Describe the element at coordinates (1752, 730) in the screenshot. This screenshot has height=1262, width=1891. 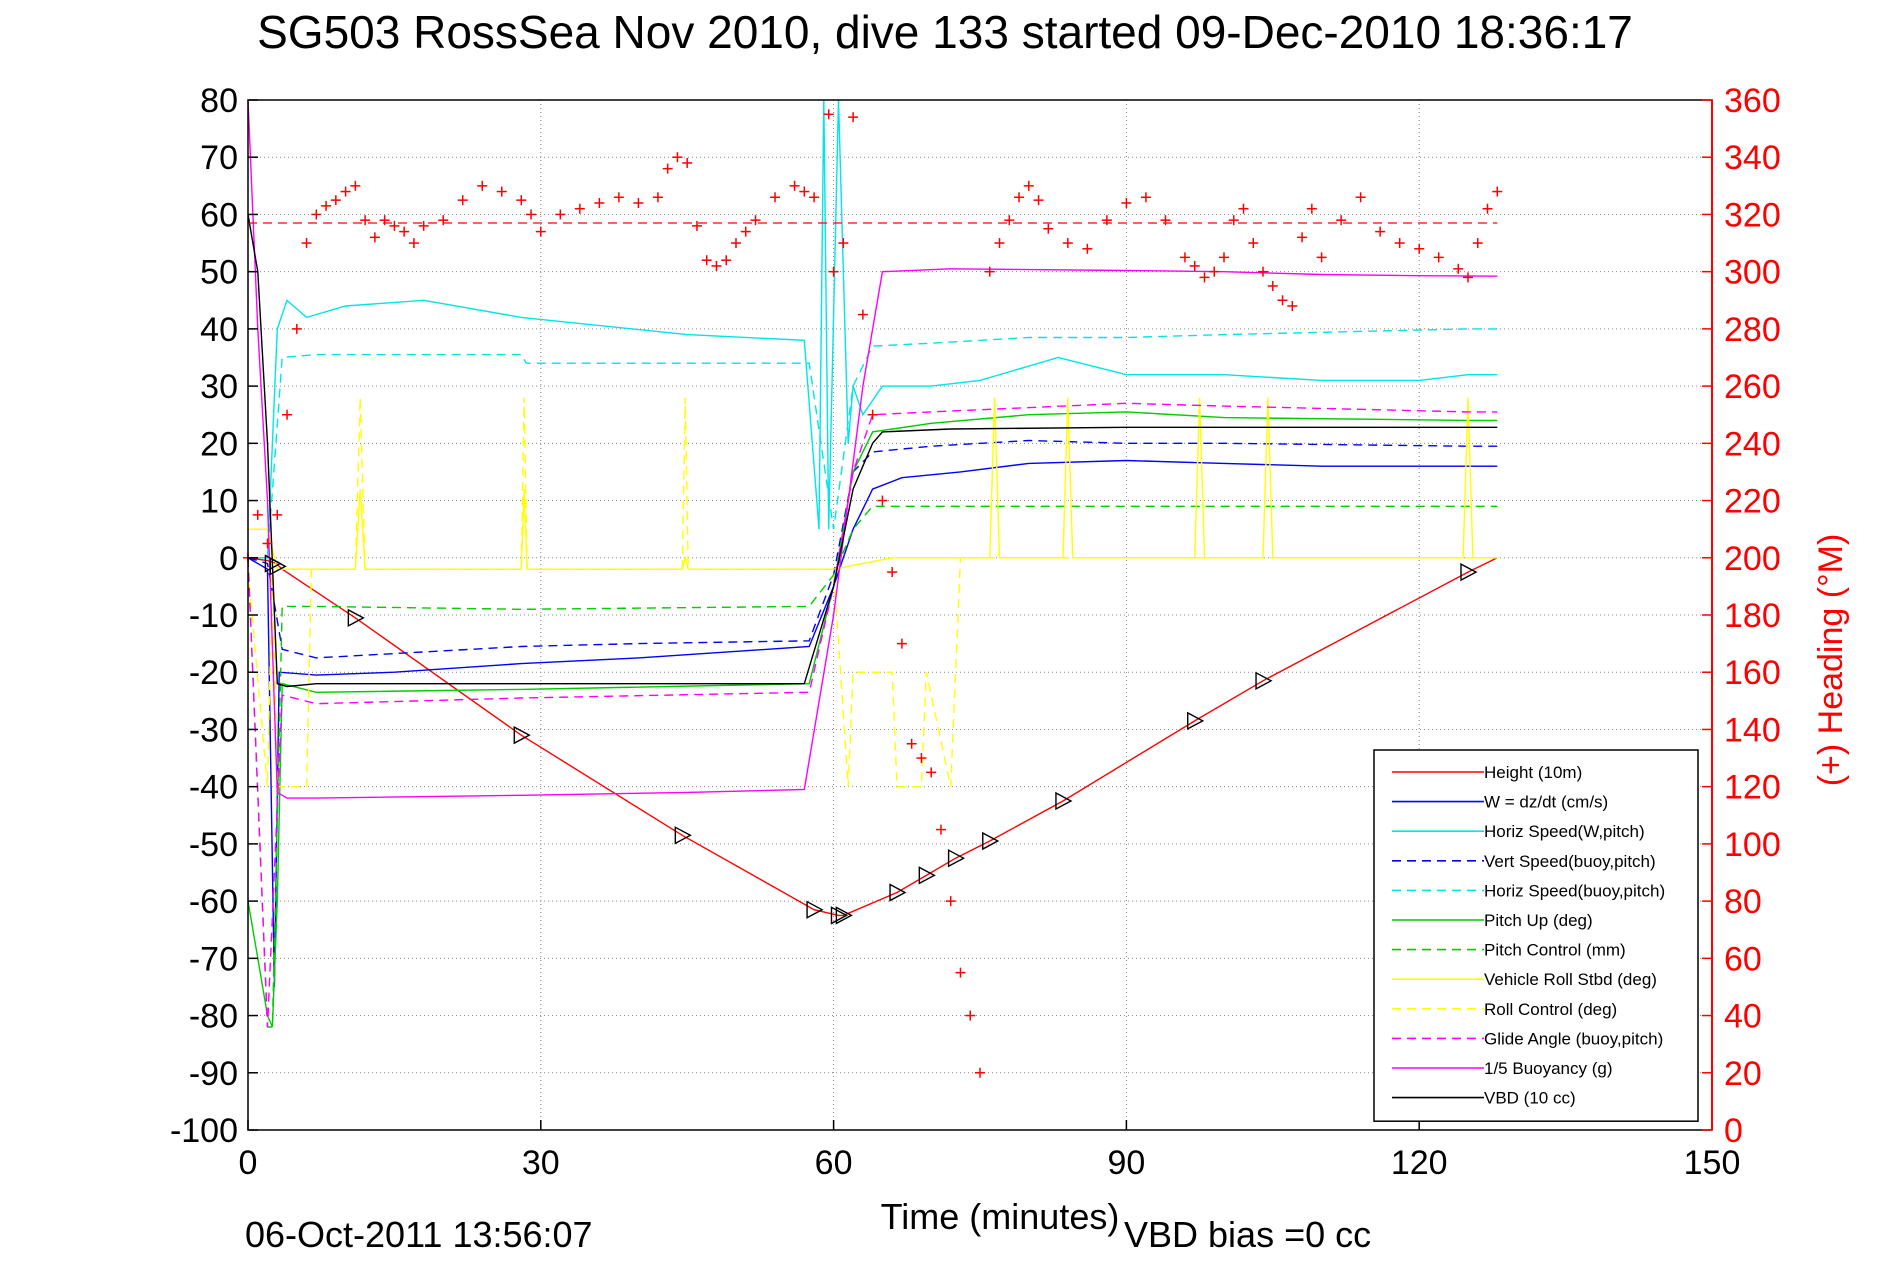
I see `right-y-tick-label: 140` at that location.